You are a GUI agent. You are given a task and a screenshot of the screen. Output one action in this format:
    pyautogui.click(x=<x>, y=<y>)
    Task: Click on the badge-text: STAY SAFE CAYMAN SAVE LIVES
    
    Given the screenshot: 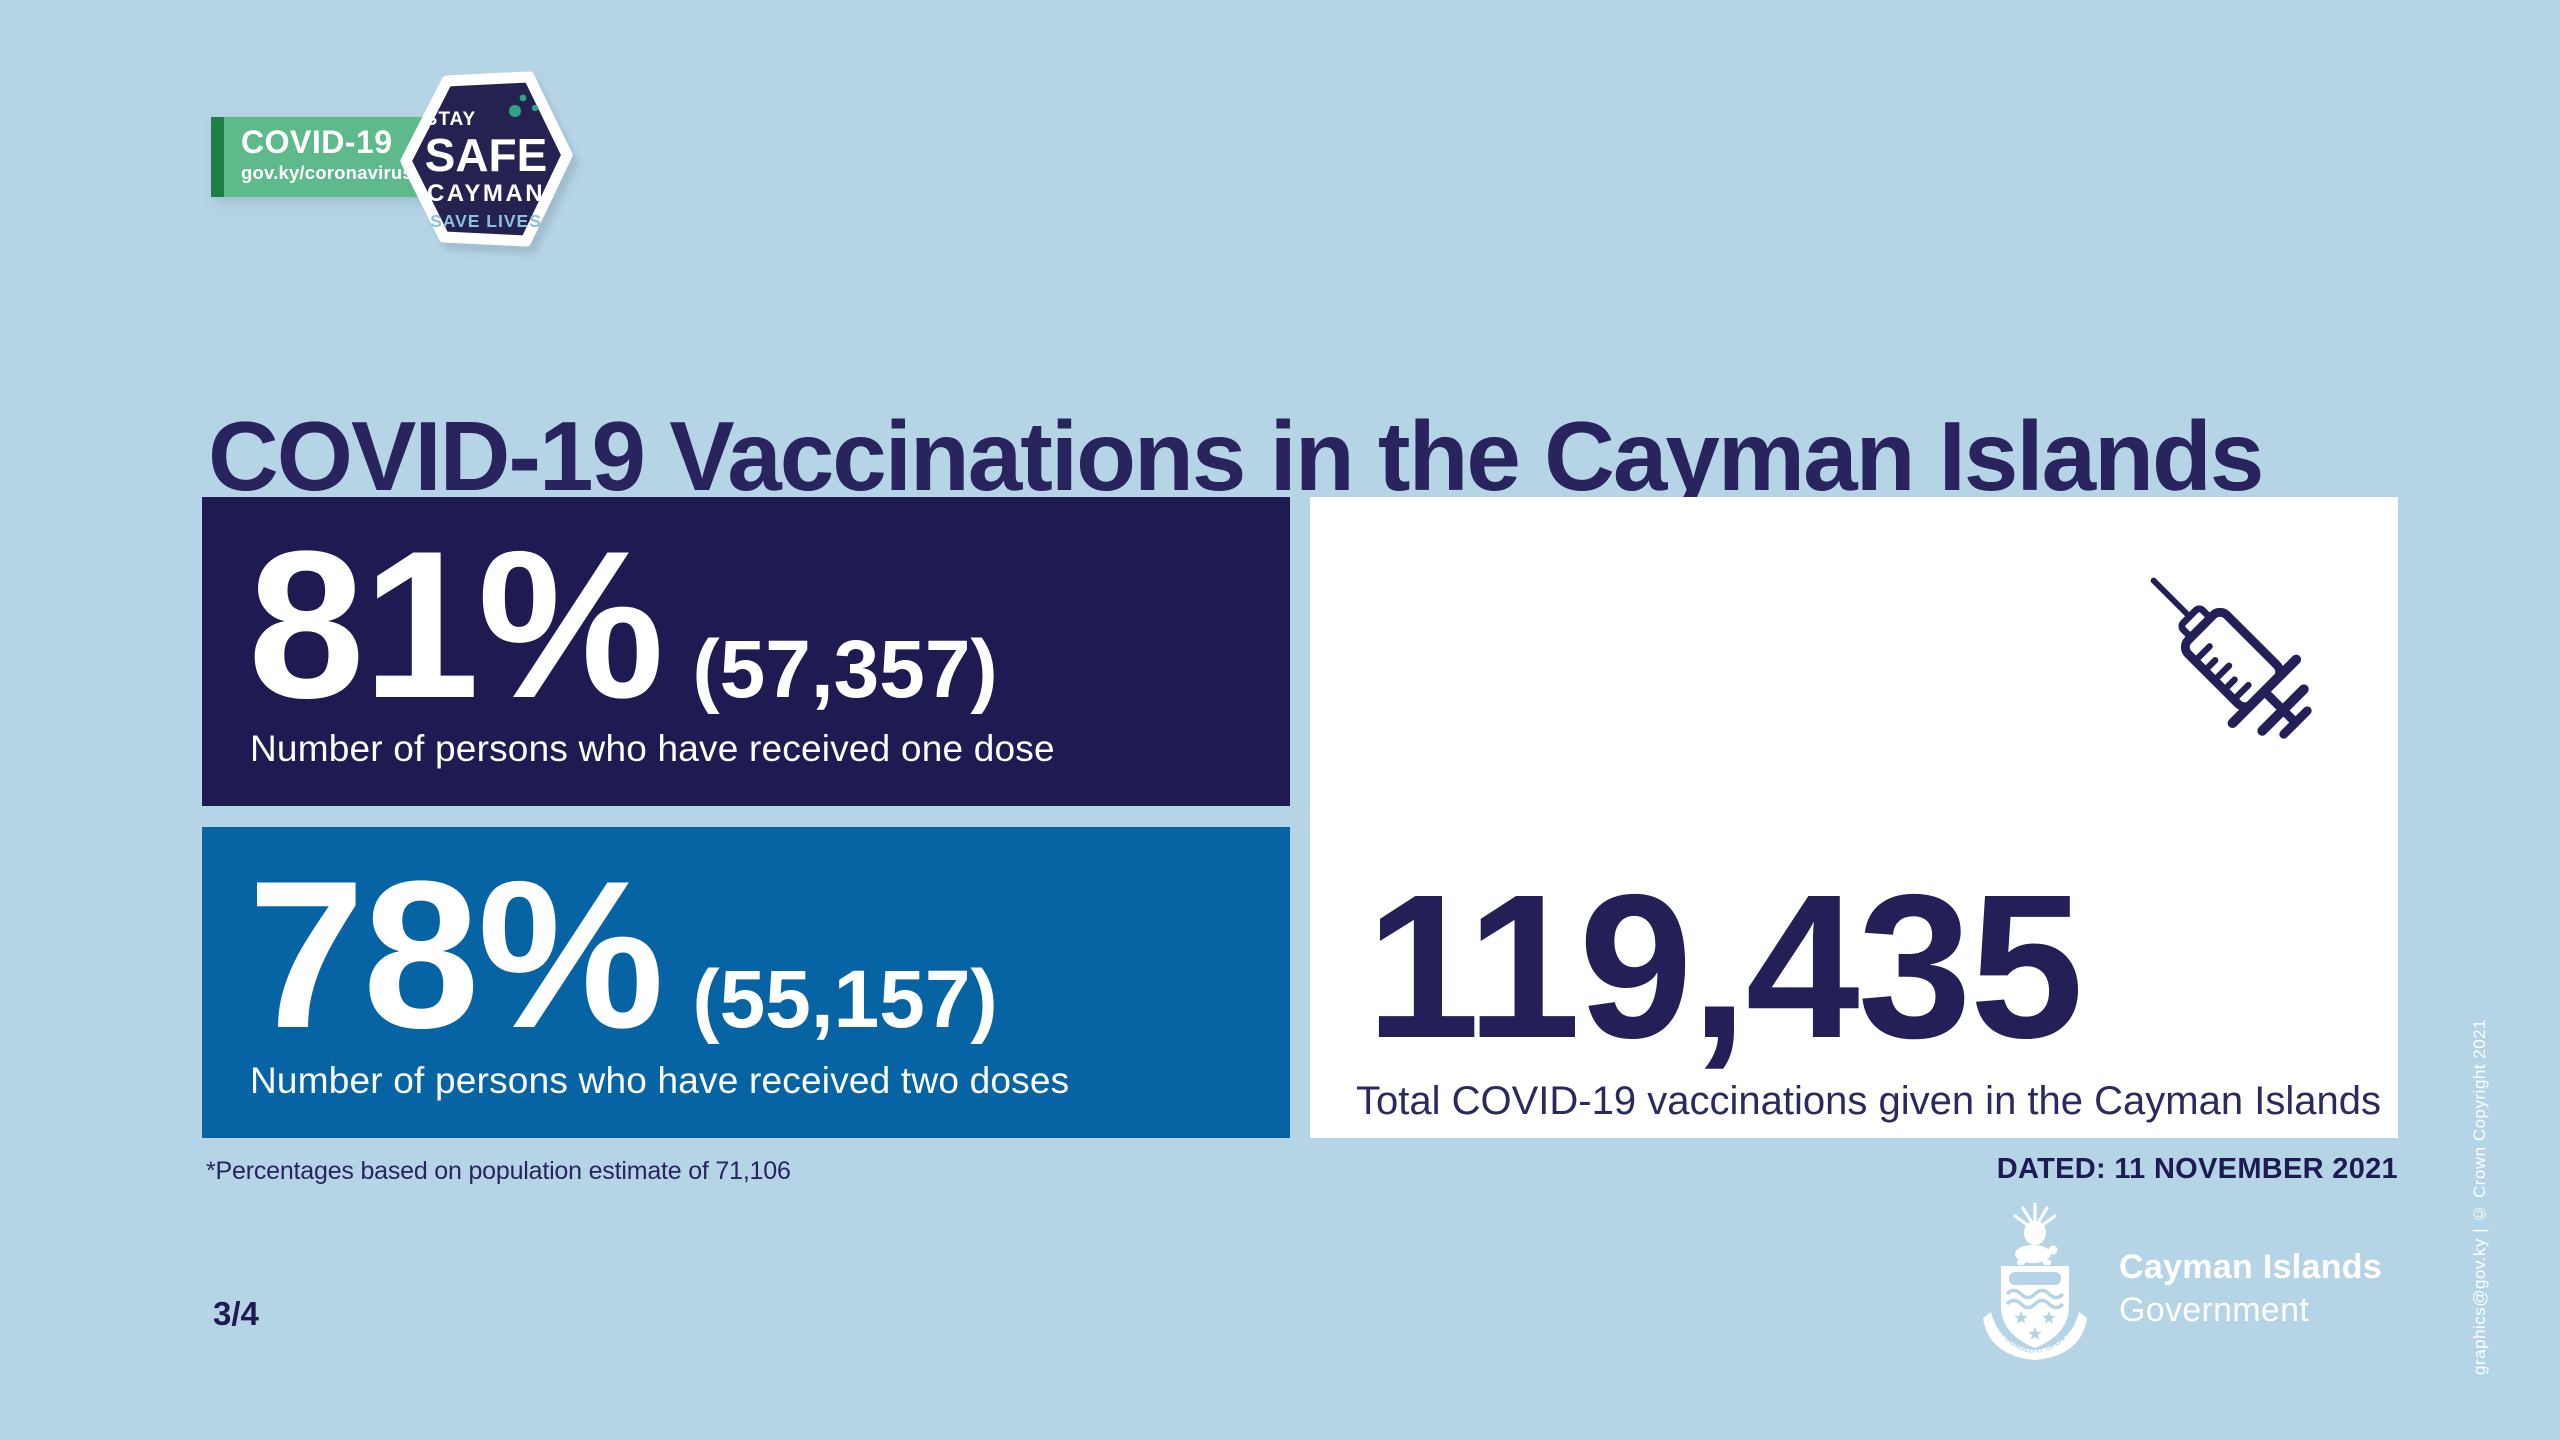 What is the action you would take?
    pyautogui.click(x=486, y=170)
    